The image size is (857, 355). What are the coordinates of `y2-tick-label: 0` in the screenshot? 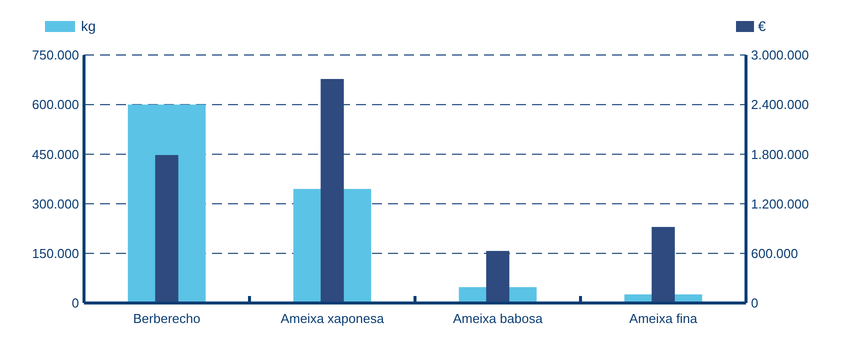 It's located at (754, 303).